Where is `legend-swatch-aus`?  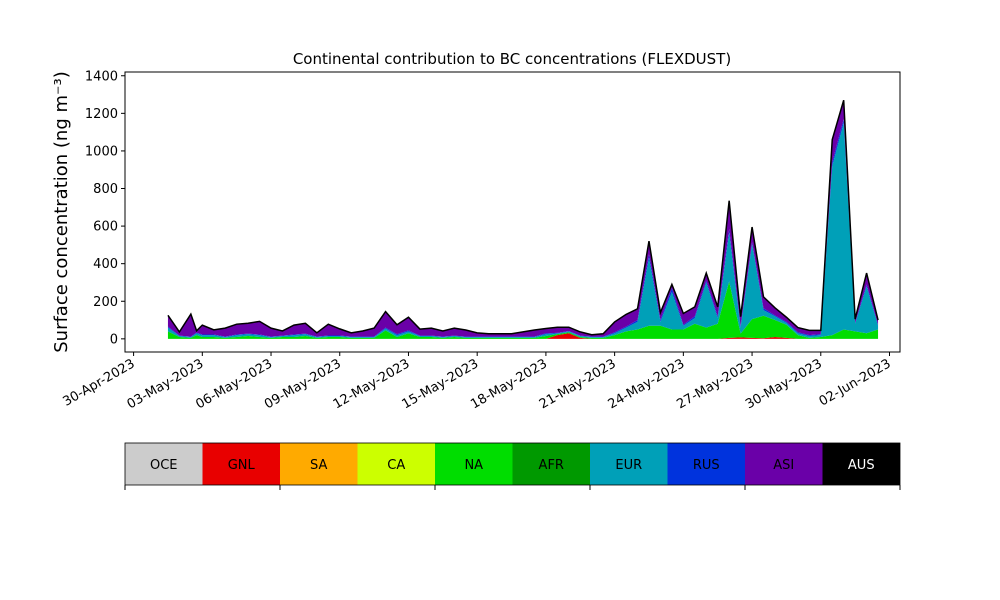 legend-swatch-aus is located at coordinates (861, 464).